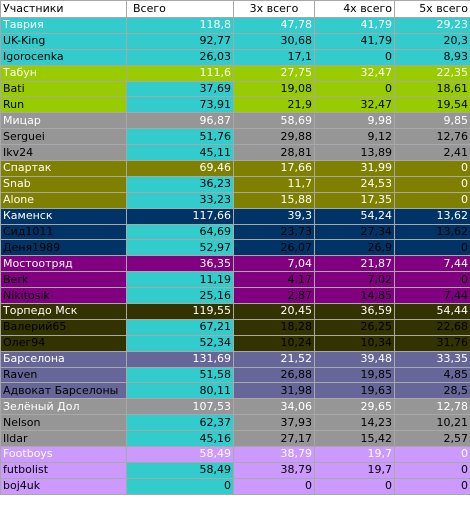 The width and height of the screenshot is (470, 528). I want to click on player-name: Run, so click(63, 105).